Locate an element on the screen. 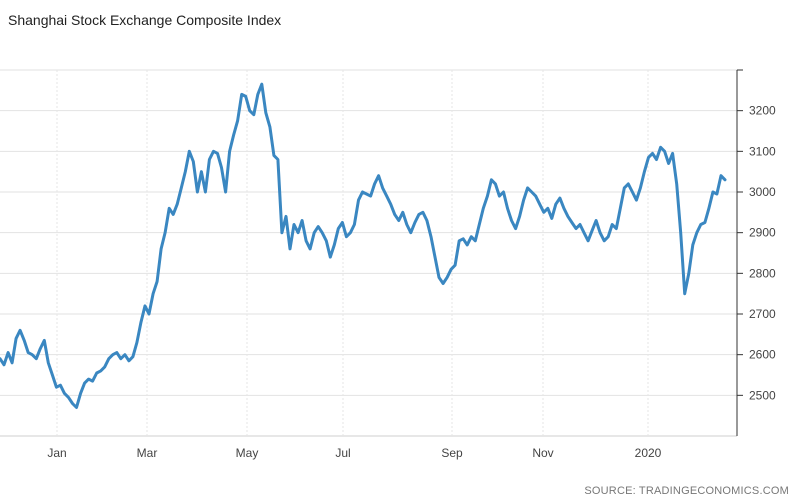 Image resolution: width=800 pixels, height=502 pixels. x-tick-label: Sep is located at coordinates (452, 453).